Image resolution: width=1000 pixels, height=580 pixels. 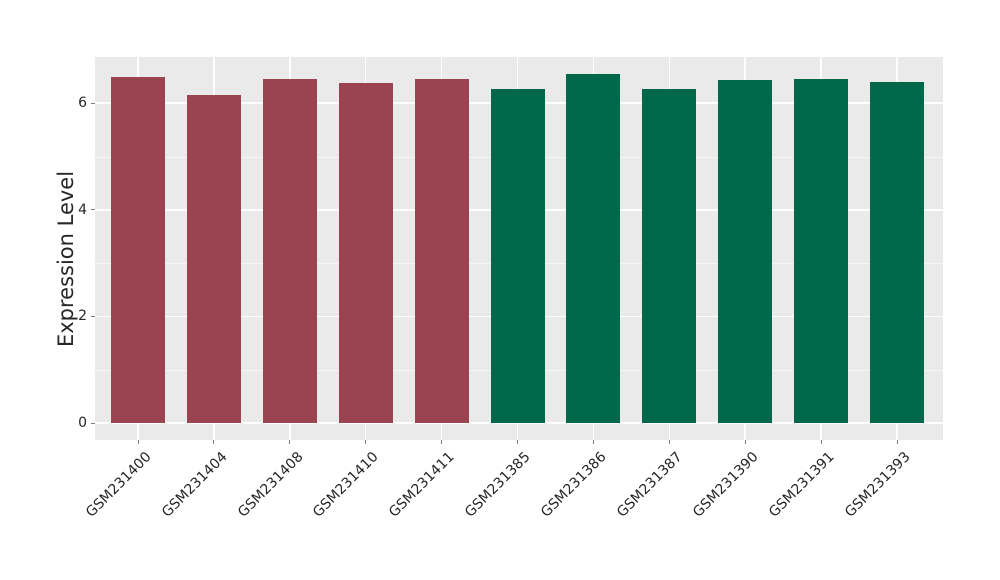 What do you see at coordinates (669, 256) in the screenshot?
I see `bar-GSM231387` at bounding box center [669, 256].